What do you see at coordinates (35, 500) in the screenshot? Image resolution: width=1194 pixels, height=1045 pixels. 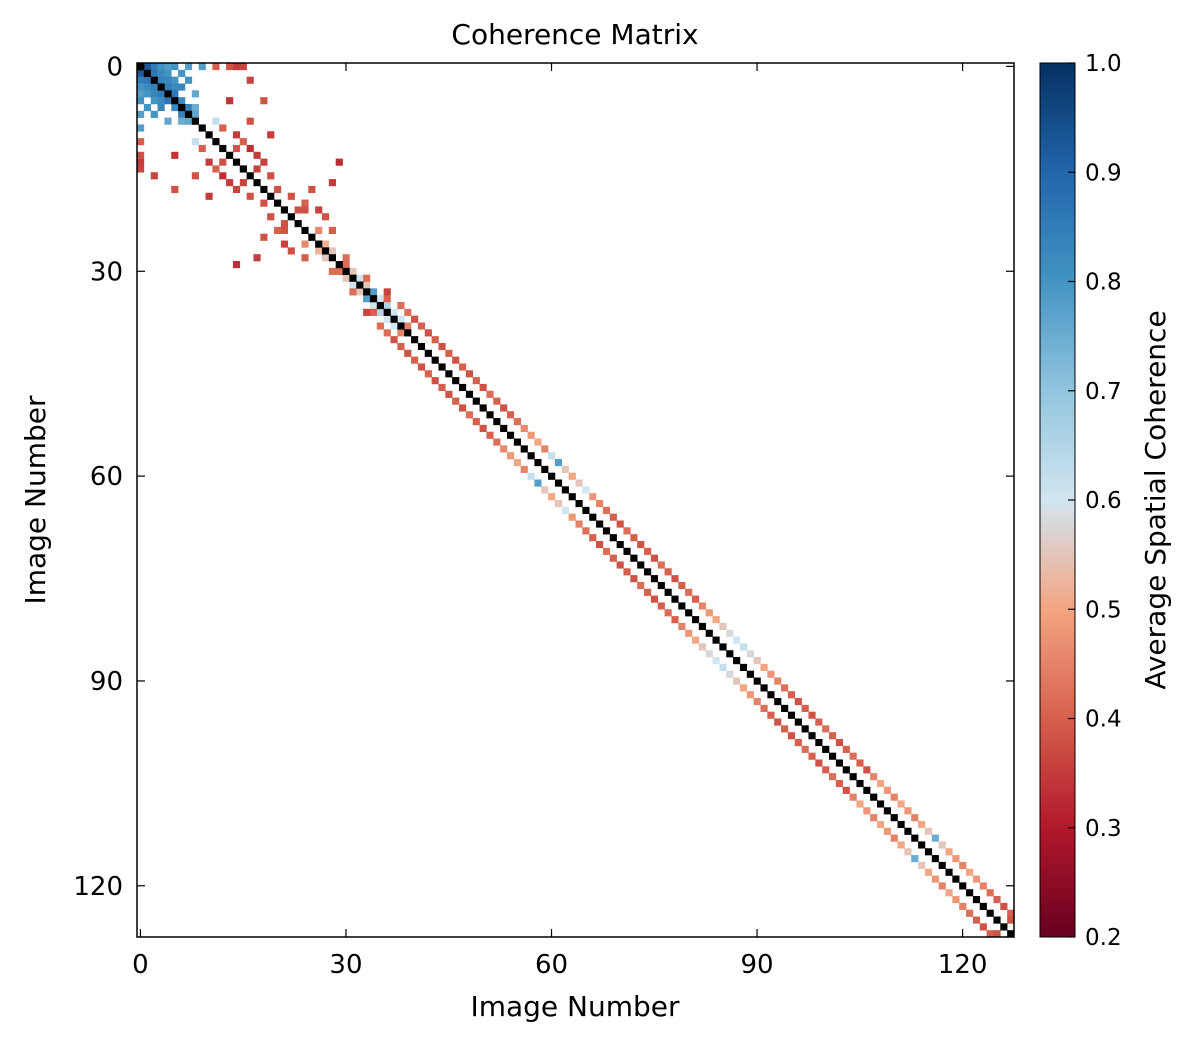 I see `y-axis-label: Image Number` at bounding box center [35, 500].